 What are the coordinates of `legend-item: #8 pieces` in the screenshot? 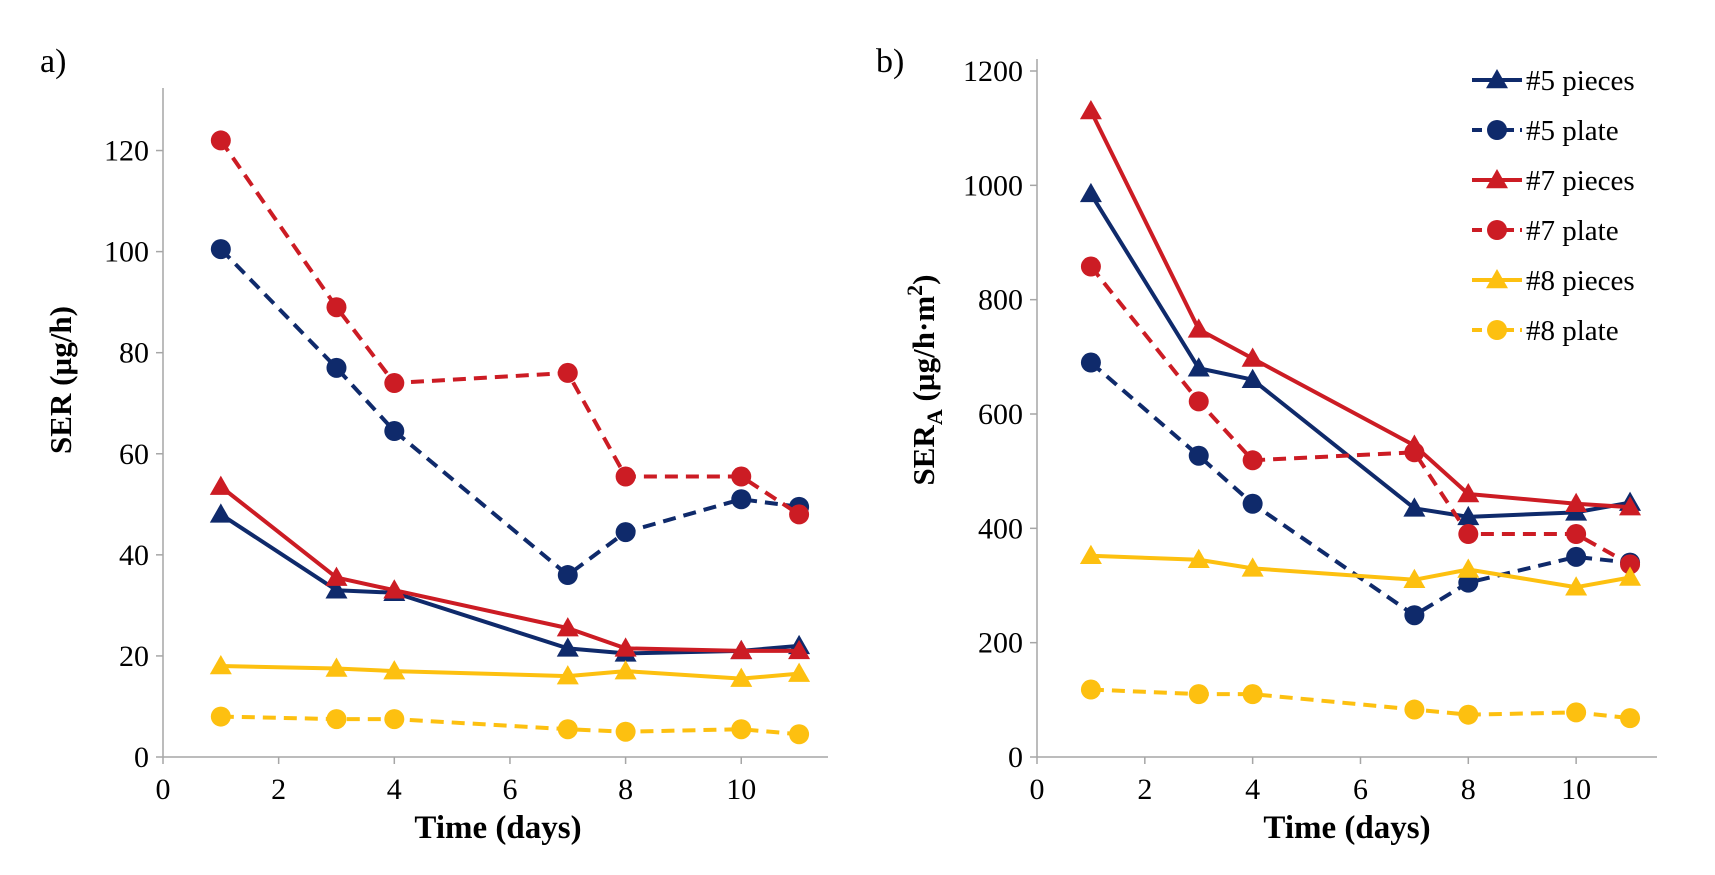 It's located at (1553, 281).